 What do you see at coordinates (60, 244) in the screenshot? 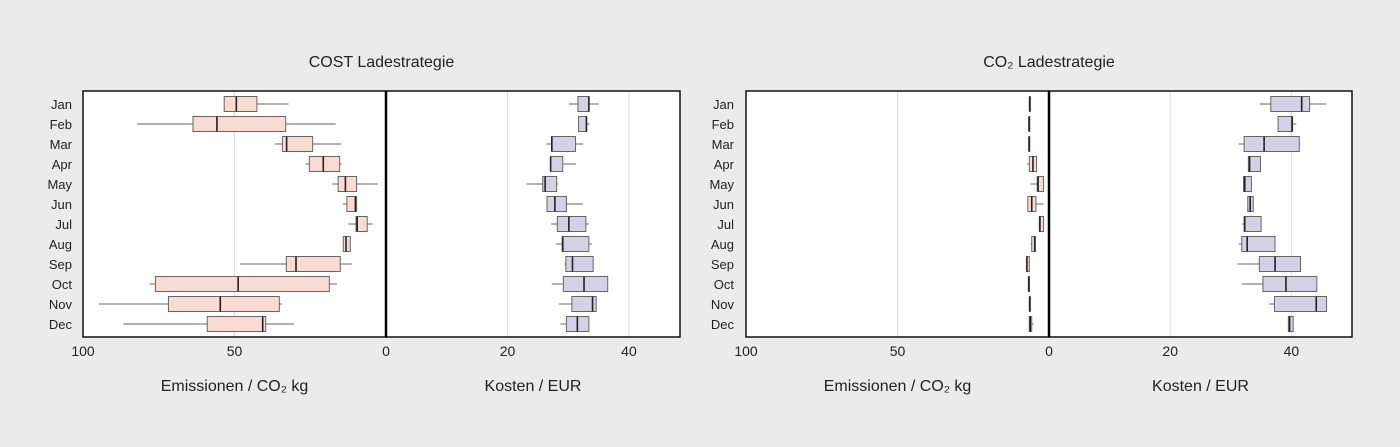
I see `category-label: Aug` at bounding box center [60, 244].